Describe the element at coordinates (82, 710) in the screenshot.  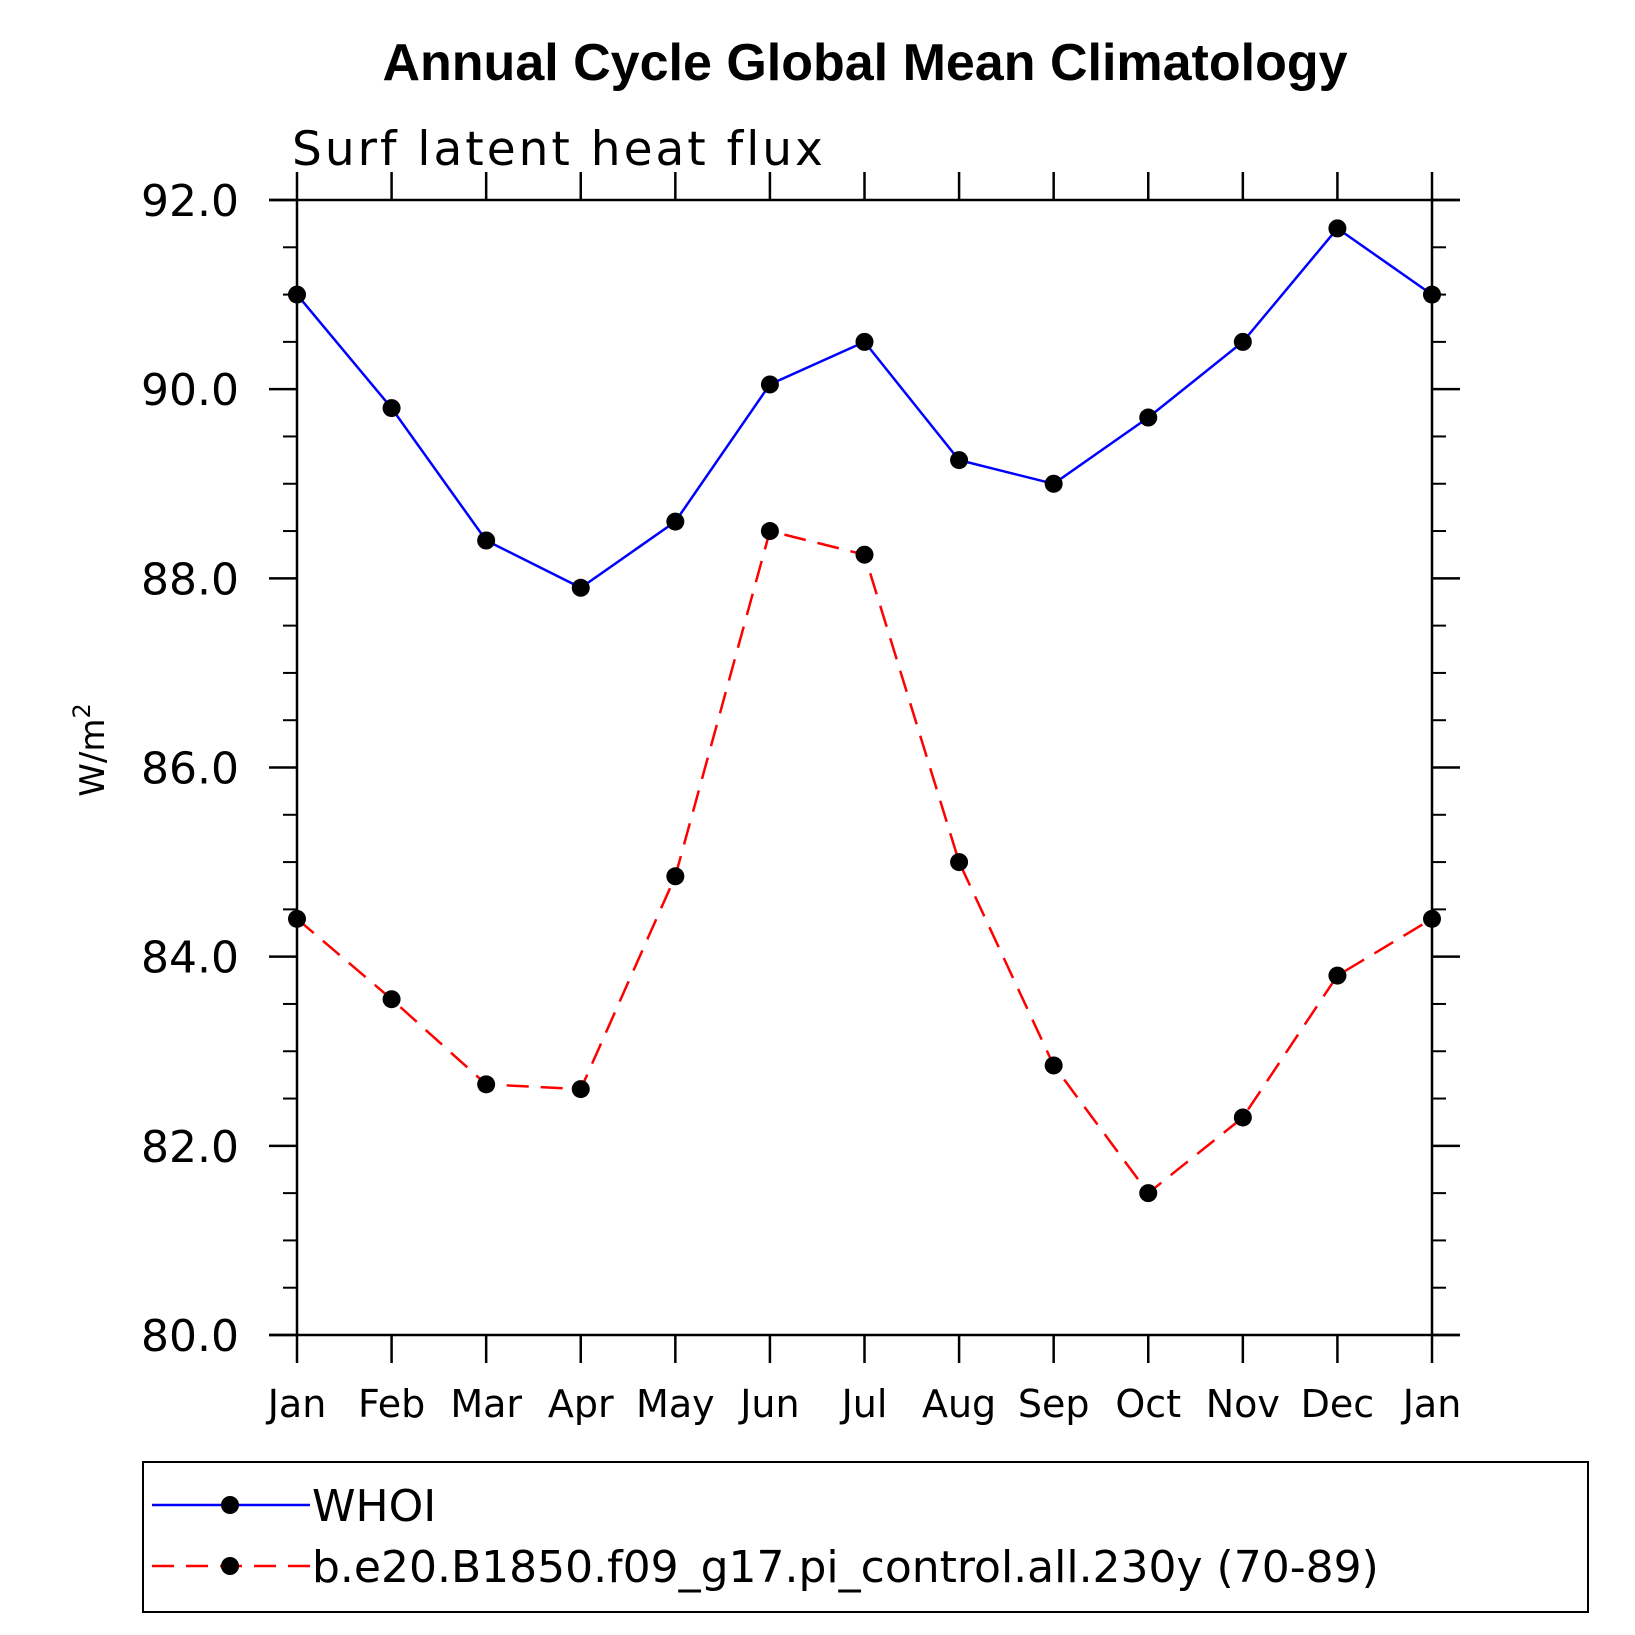
I see `y-axis-label-superscript: 2` at that location.